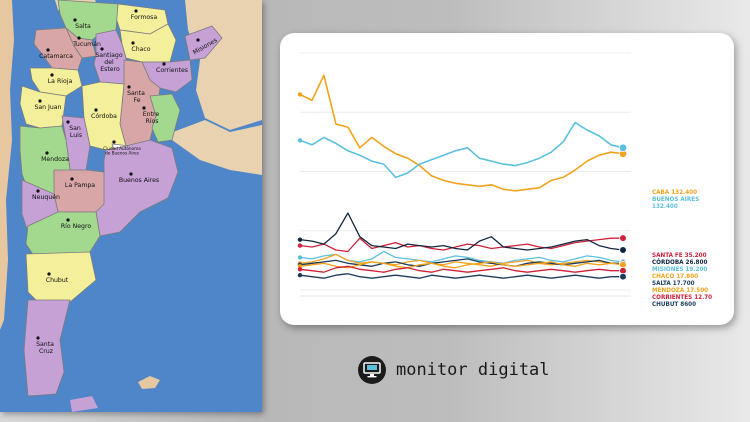 This screenshot has height=422, width=750. I want to click on province-larioja, so click(56, 82).